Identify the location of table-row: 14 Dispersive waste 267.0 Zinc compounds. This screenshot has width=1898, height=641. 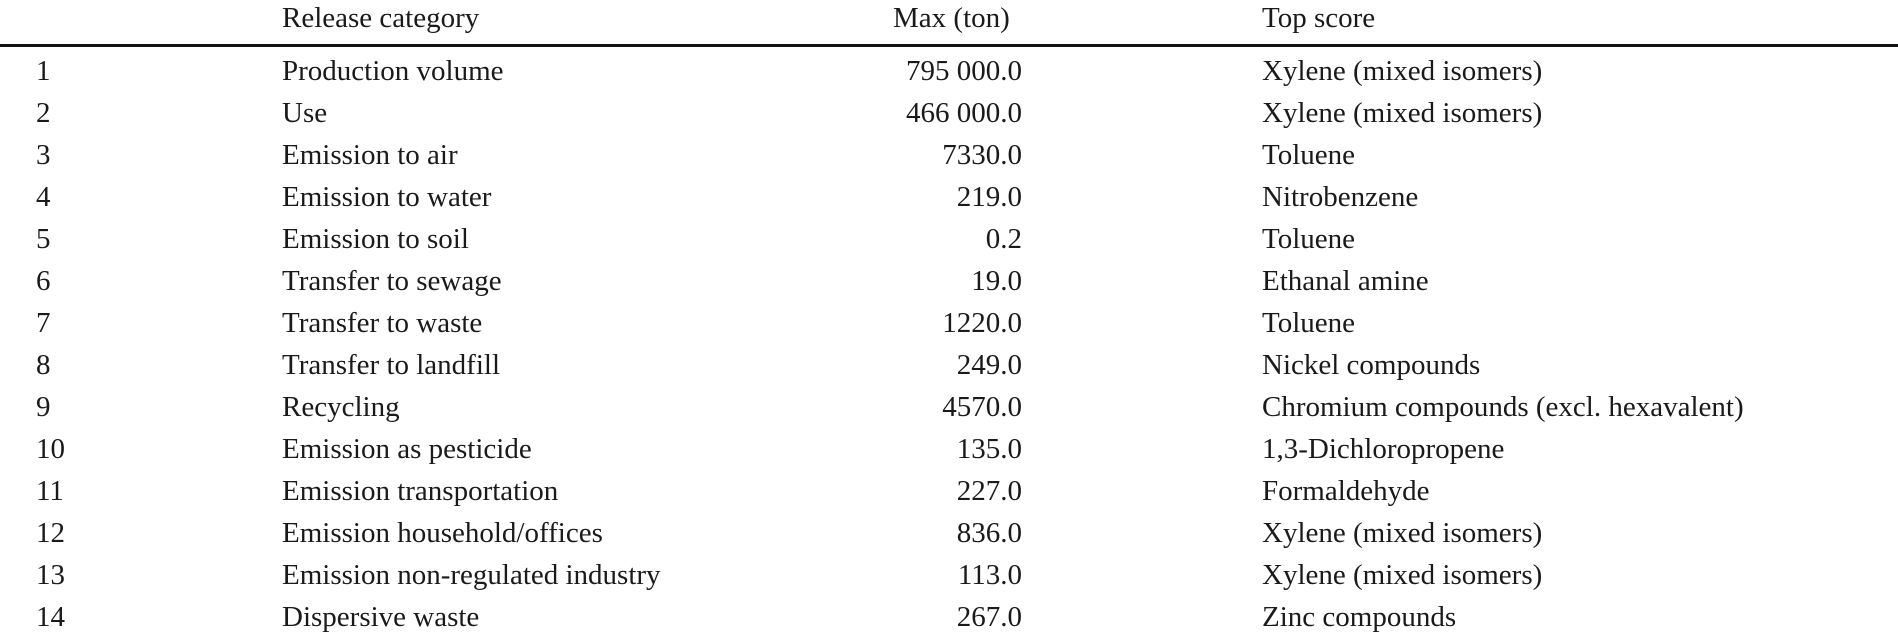
(949, 620).